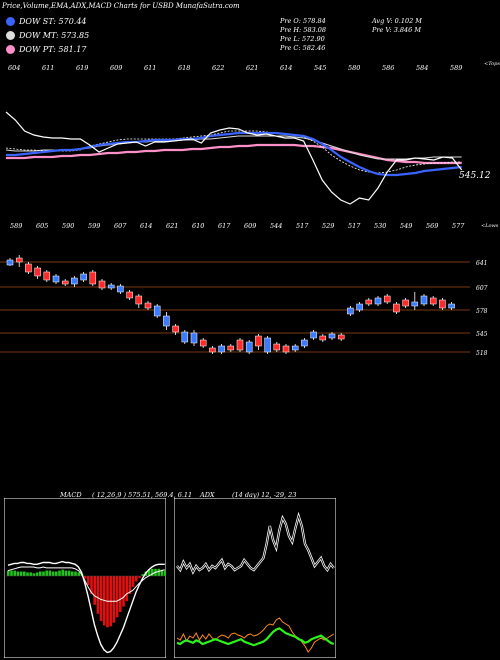 This screenshot has width=500, height=660. Describe the element at coordinates (482, 353) in the screenshot. I see `price-label: 518` at that location.